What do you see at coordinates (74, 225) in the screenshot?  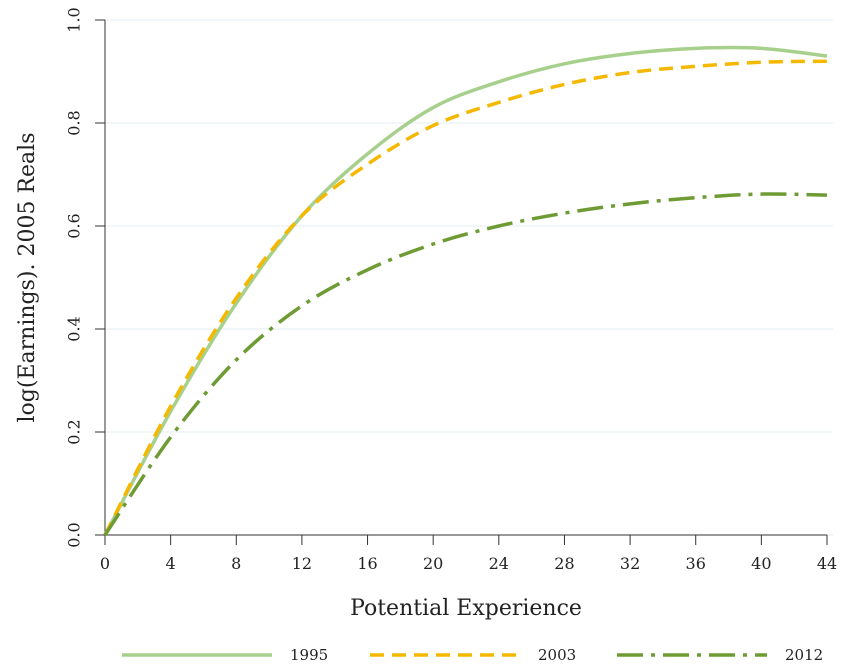 I see `y-tick-label: 0.6` at bounding box center [74, 225].